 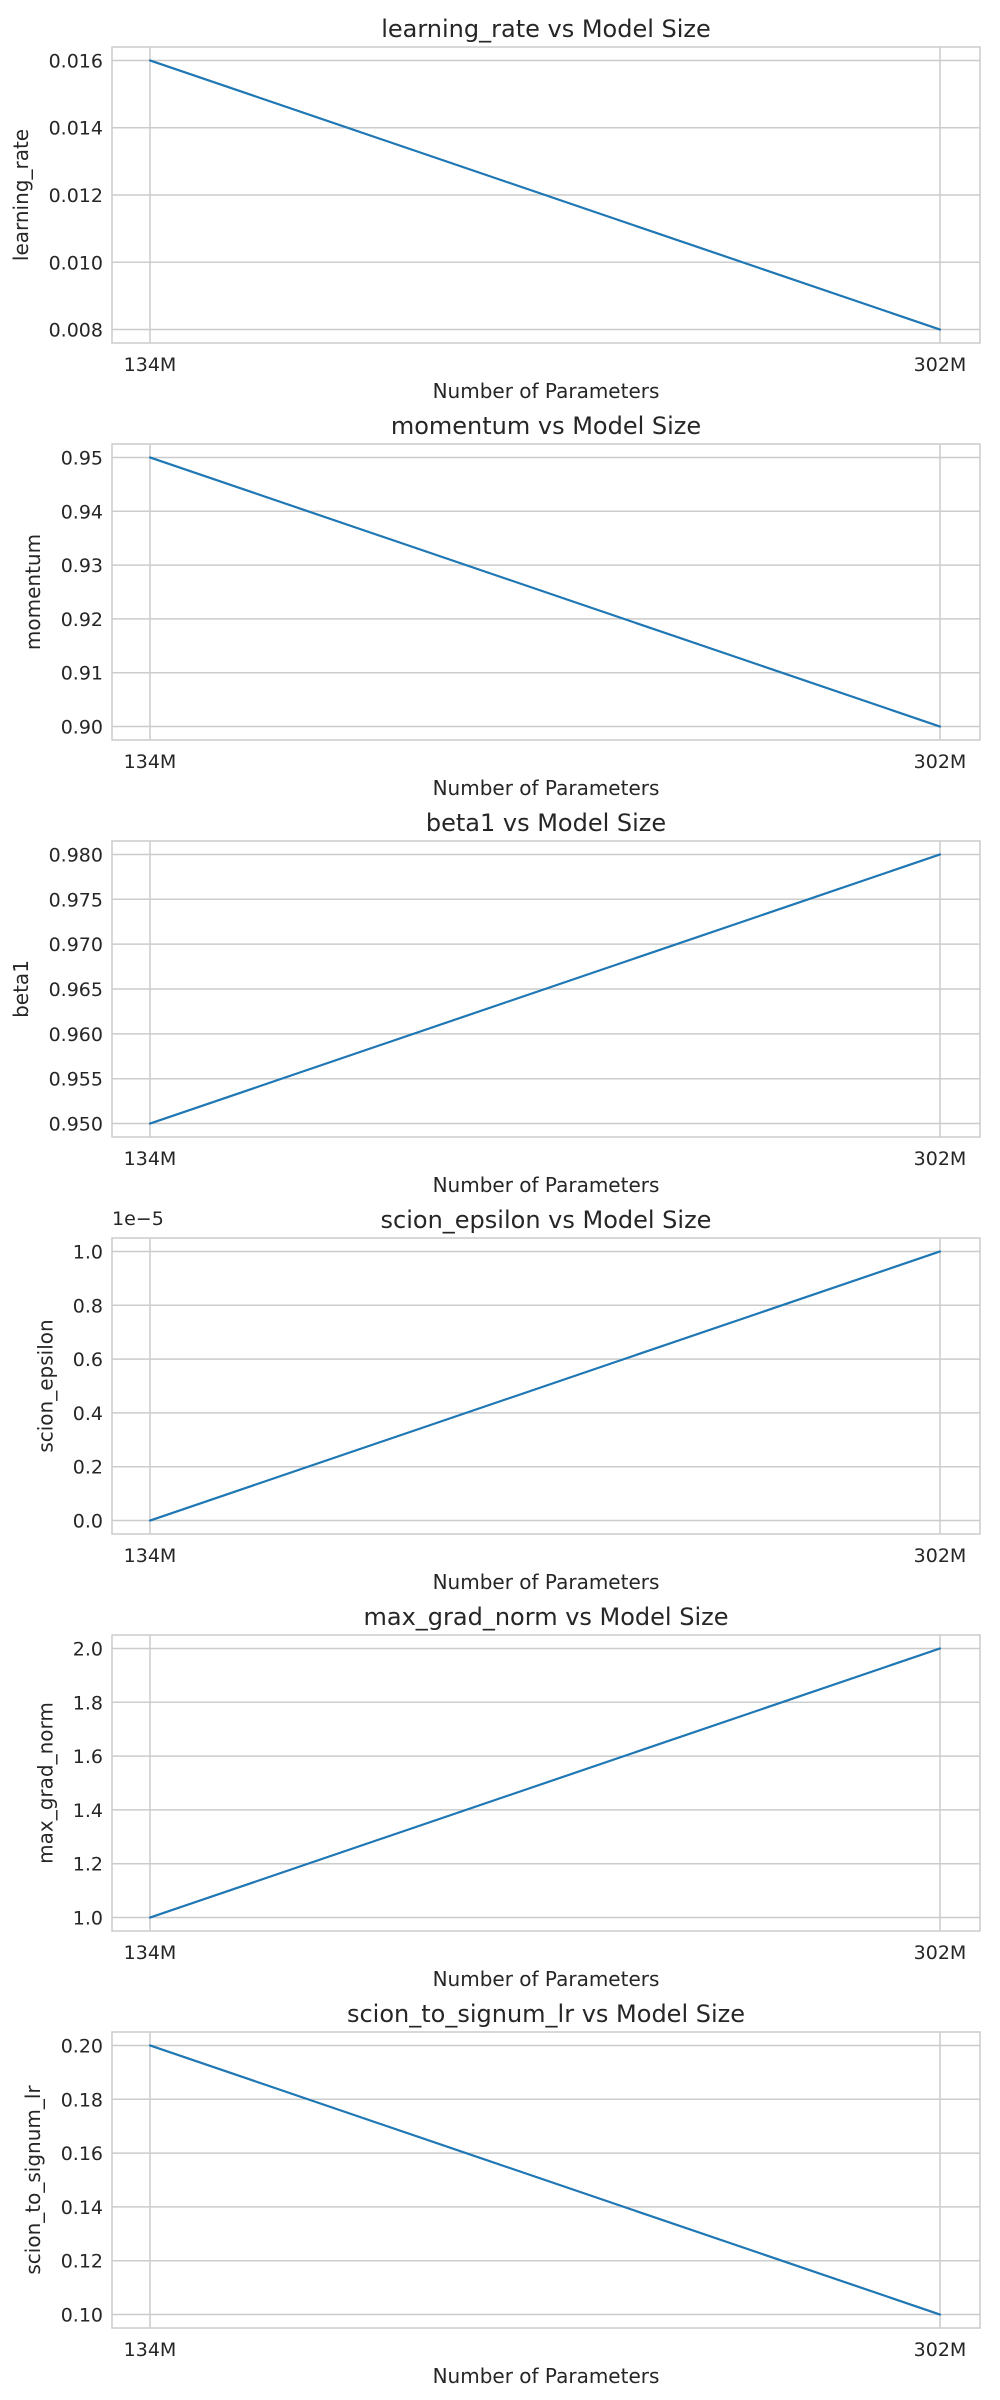 I want to click on y-tick-label: 0.016, so click(x=76, y=61).